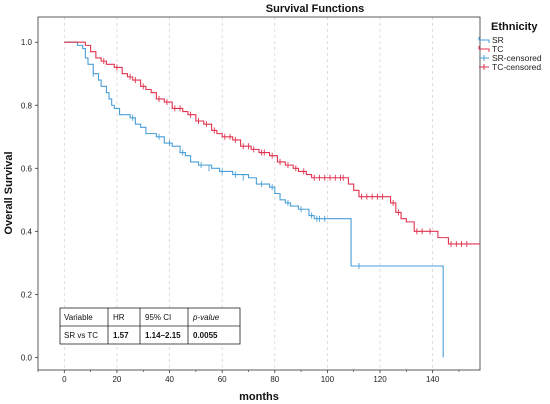 This screenshot has width=550, height=404. What do you see at coordinates (27, 231) in the screenshot?
I see `y-tick-label: 0.4` at bounding box center [27, 231].